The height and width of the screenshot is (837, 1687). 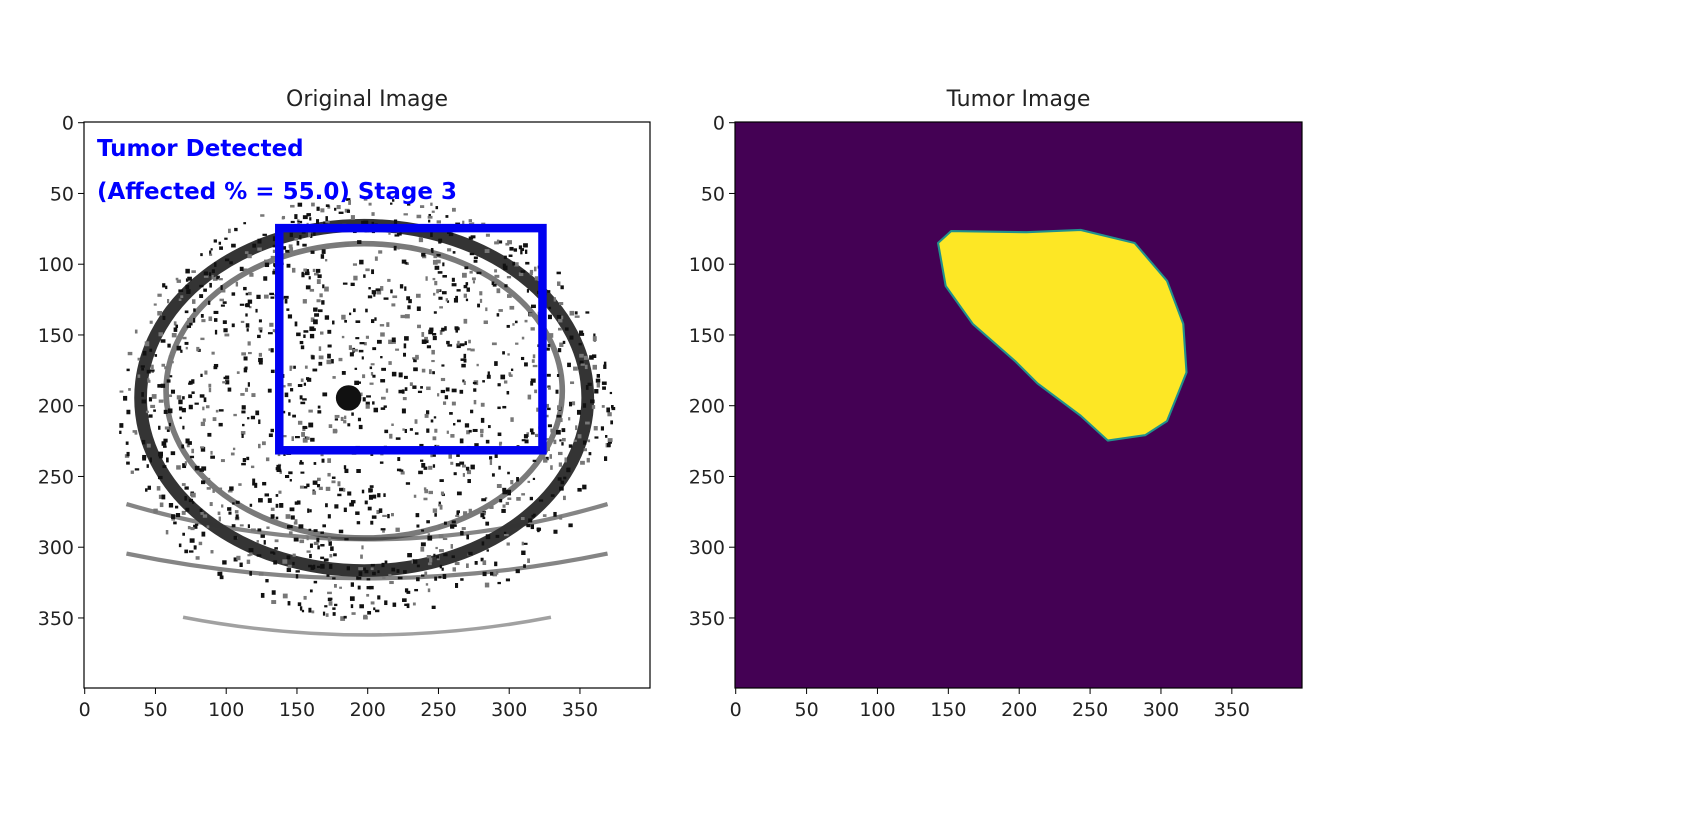 I want to click on panel-title: Tumor Image, so click(x=1018, y=99).